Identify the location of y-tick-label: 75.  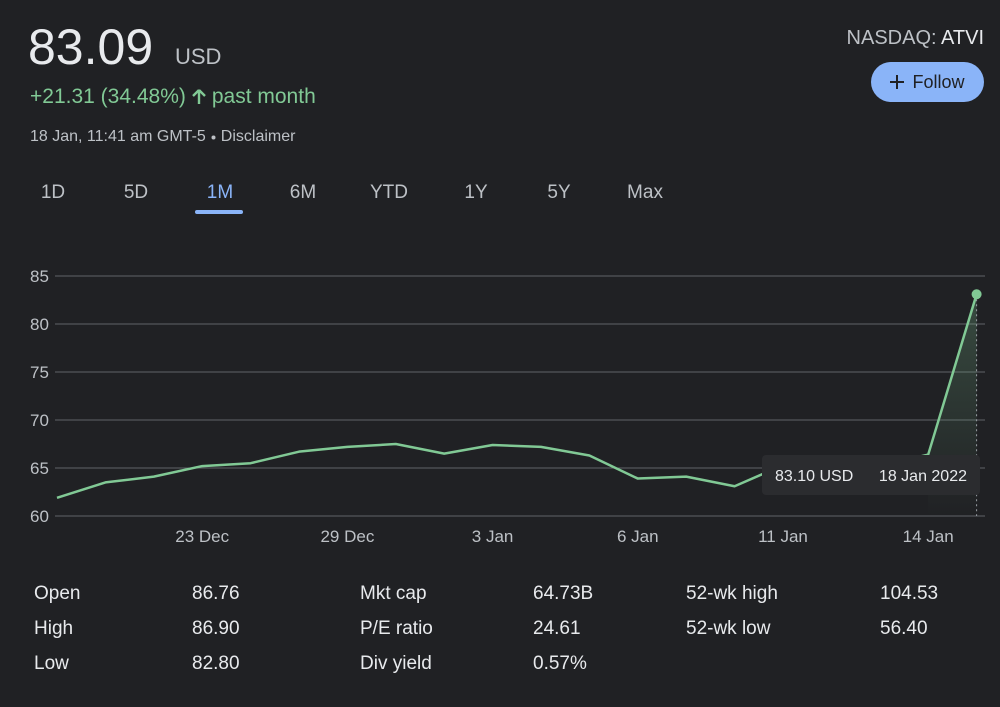
(39, 372).